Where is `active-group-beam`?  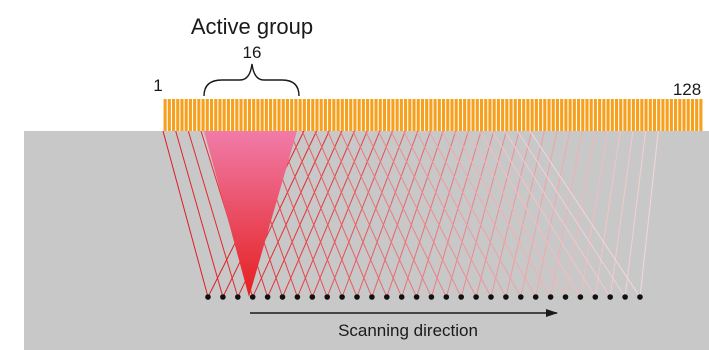 active-group-beam is located at coordinates (250, 214).